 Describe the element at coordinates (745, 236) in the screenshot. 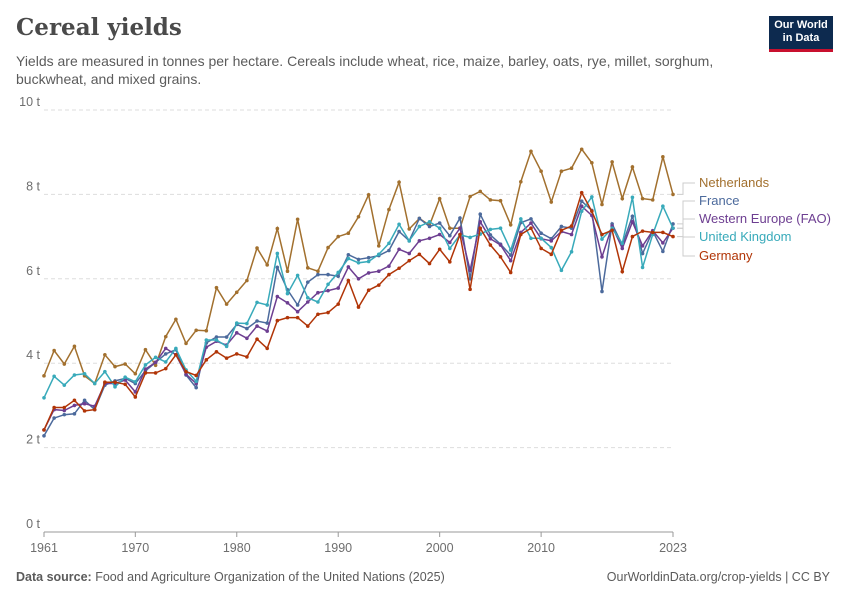

I see `legend-label: United Kingdom` at that location.